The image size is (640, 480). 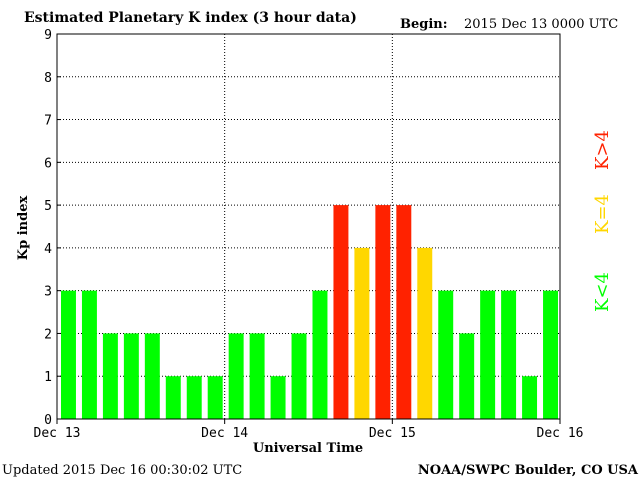 I want to click on y-tick-label: 9, so click(x=48, y=35).